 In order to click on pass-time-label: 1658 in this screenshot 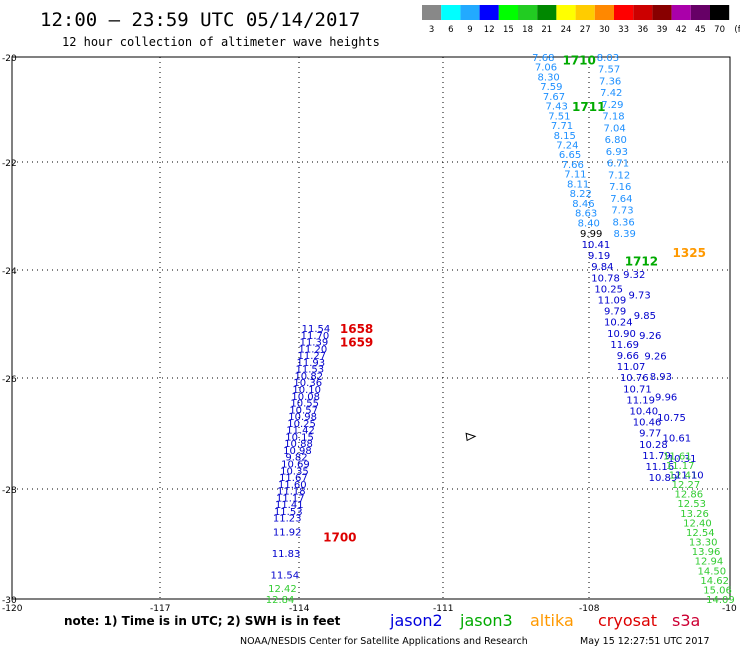, I will do `click(356, 329)`.